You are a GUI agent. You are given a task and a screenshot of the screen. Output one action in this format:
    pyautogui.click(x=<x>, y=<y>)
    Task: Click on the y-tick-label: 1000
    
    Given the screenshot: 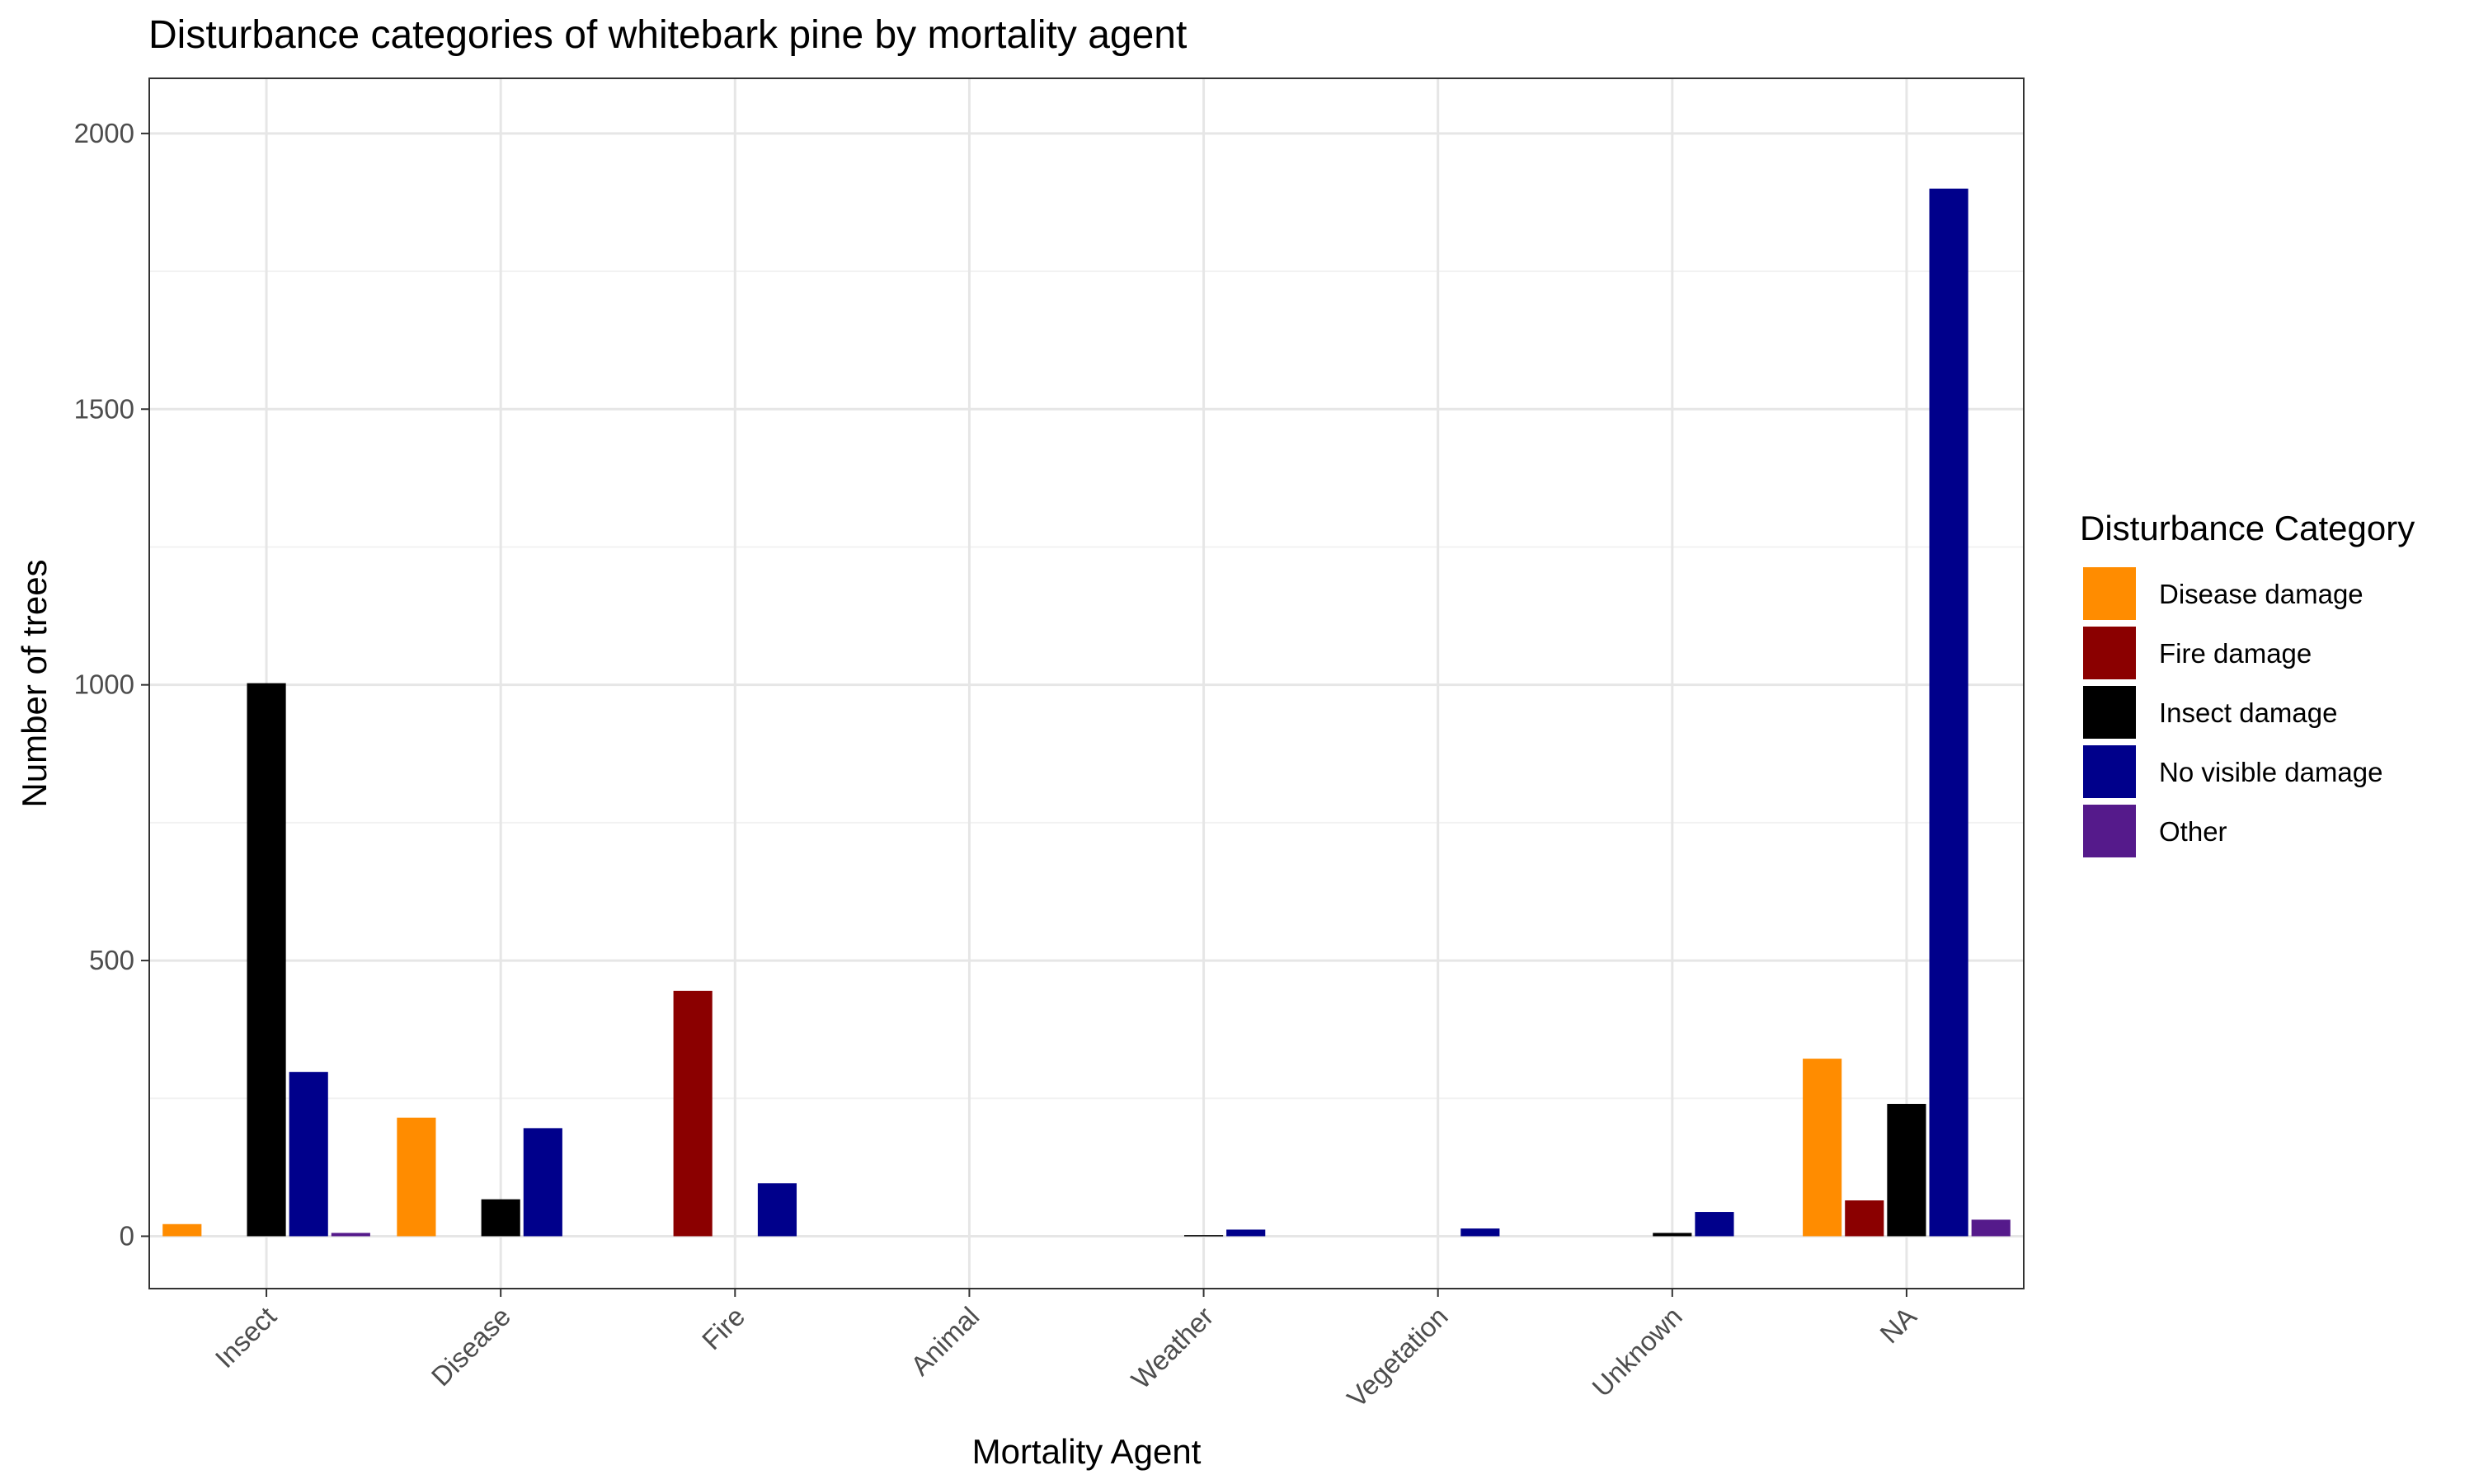 What is the action you would take?
    pyautogui.click(x=104, y=684)
    